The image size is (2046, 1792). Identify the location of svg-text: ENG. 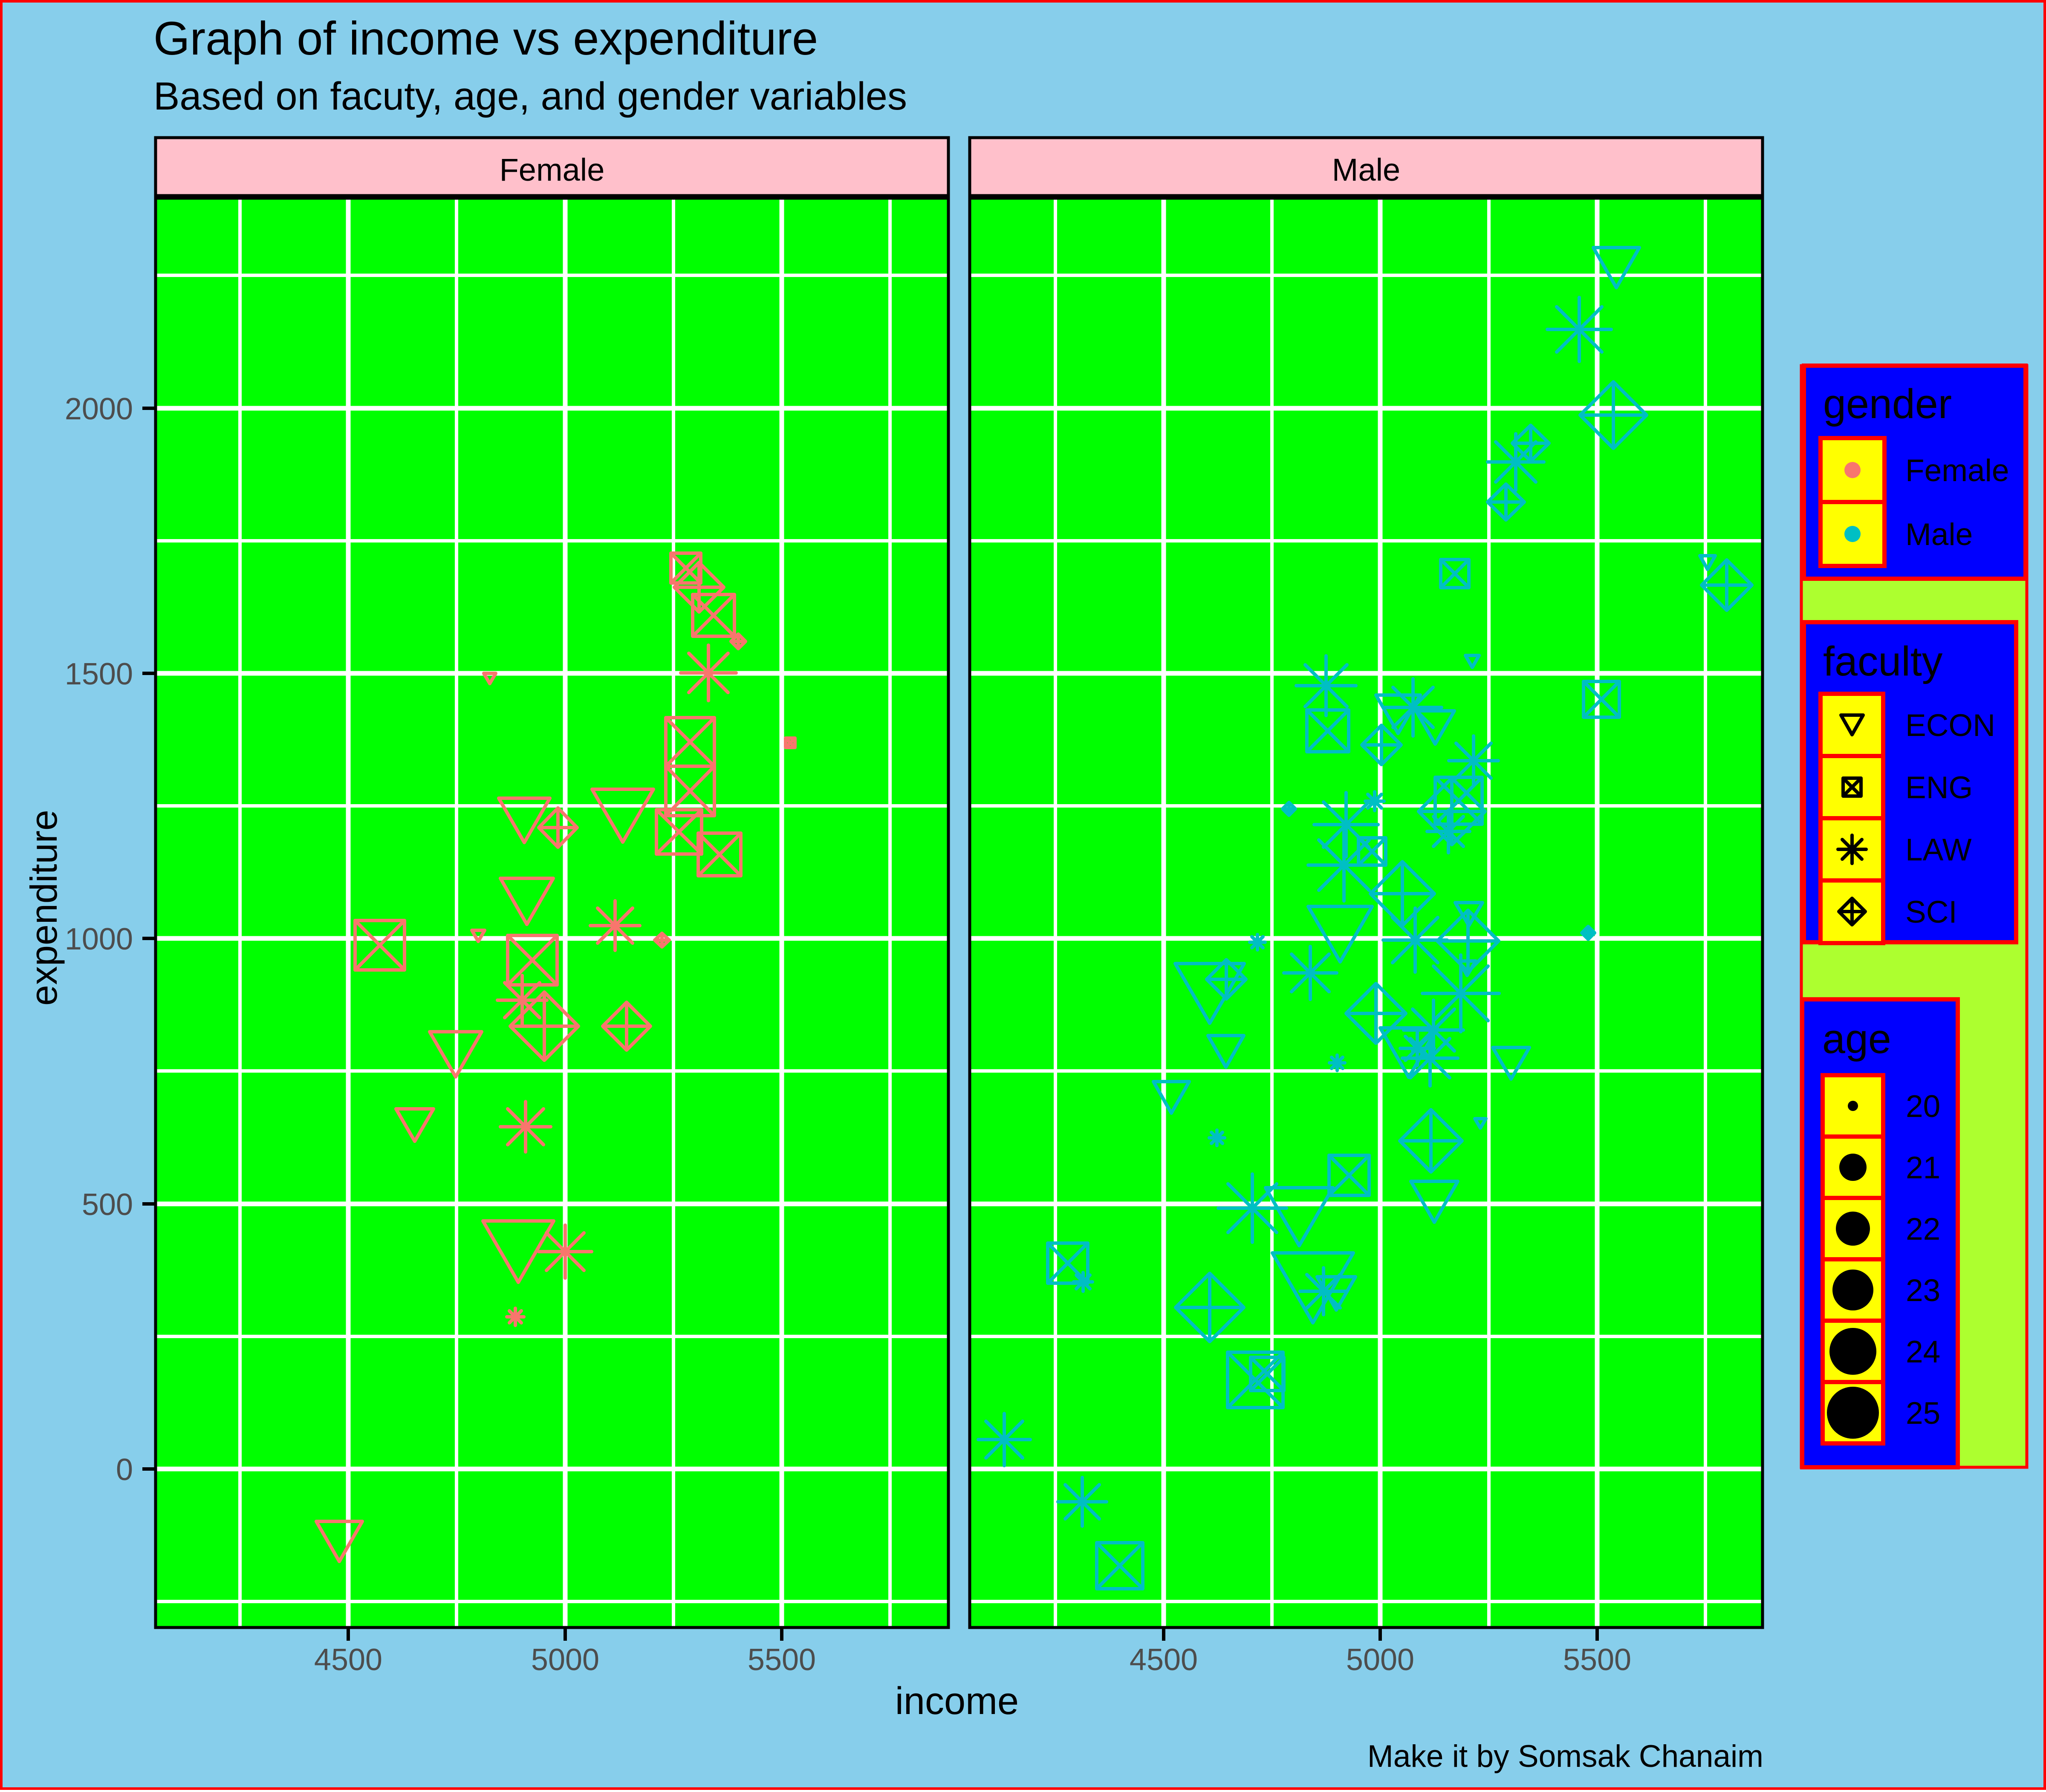
(1939, 787).